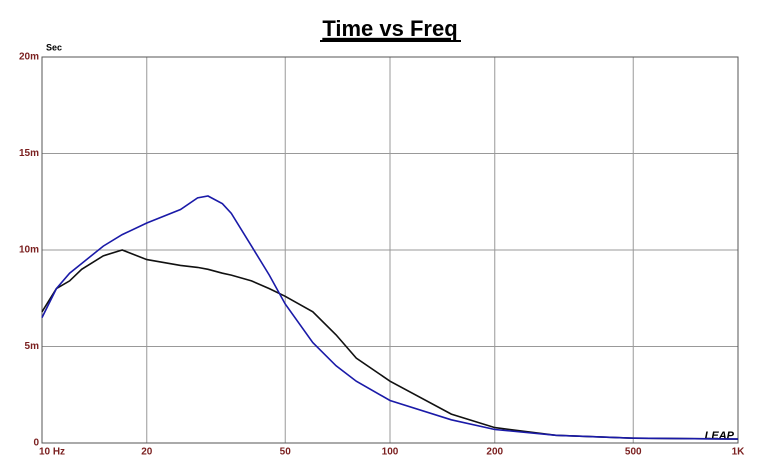 The width and height of the screenshot is (765, 467). Describe the element at coordinates (494, 452) in the screenshot. I see `x-tick-label: 200` at that location.